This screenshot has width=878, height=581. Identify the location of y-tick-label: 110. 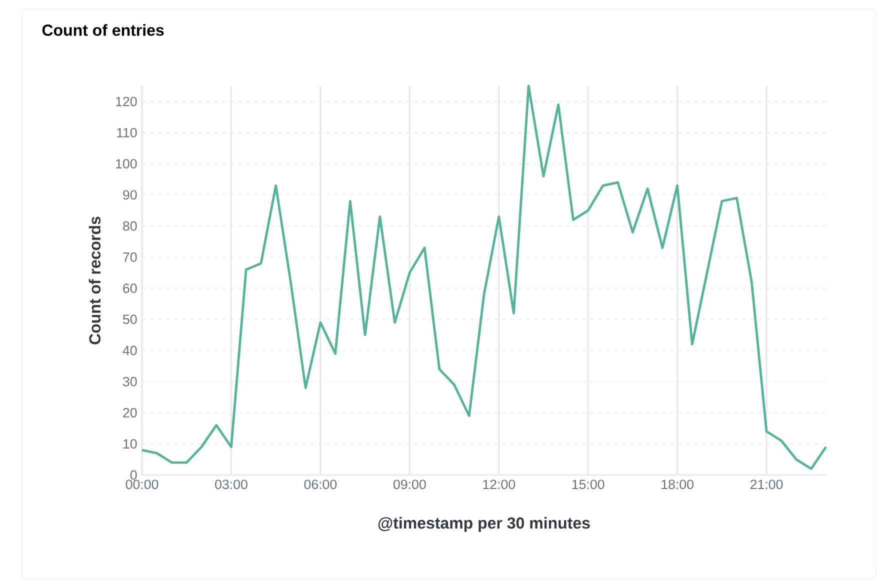
(127, 133).